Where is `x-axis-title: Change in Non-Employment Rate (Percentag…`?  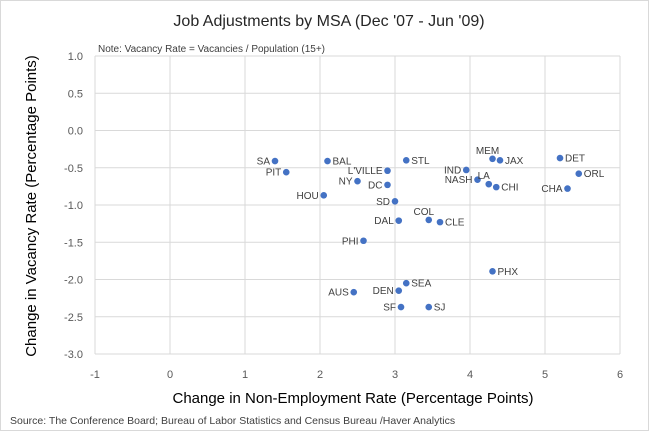 x-axis-title: Change in Non-Employment Rate (Percentag… is located at coordinates (352, 398).